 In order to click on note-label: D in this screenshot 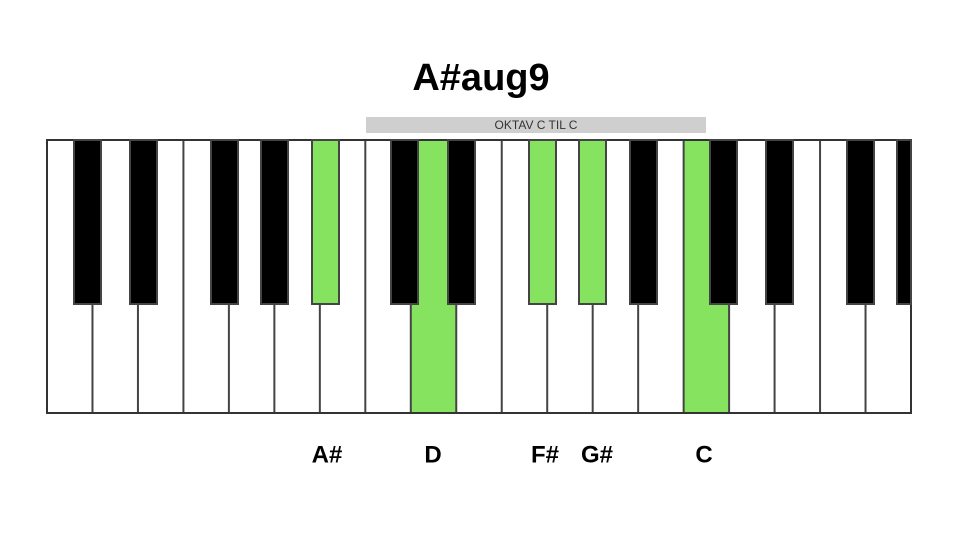, I will do `click(432, 454)`.